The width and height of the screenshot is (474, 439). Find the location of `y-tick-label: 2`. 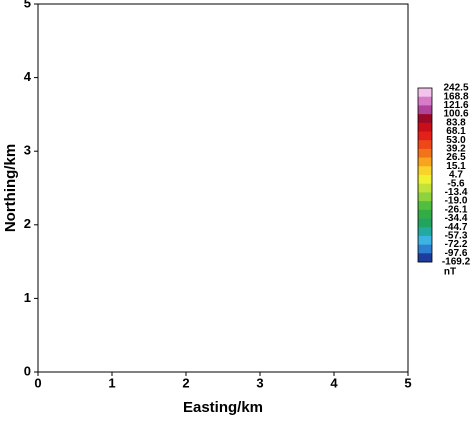

y-tick-label: 2 is located at coordinates (27, 223).